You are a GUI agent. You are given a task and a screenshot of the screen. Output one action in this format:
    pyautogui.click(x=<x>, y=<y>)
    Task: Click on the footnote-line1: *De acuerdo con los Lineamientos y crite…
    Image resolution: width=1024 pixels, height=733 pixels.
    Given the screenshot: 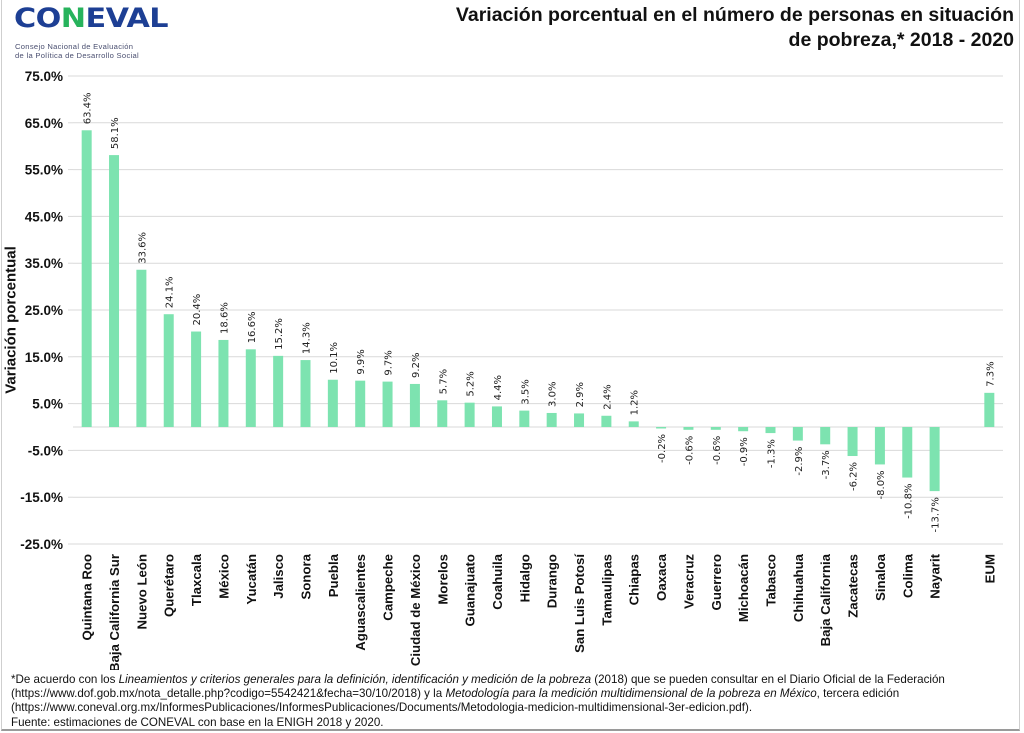 What is the action you would take?
    pyautogui.click(x=511, y=680)
    